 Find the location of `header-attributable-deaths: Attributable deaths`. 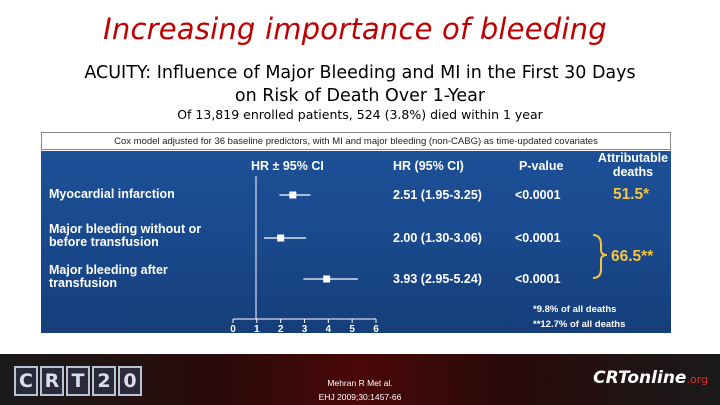

header-attributable-deaths: Attributable deaths is located at coordinates (633, 165).